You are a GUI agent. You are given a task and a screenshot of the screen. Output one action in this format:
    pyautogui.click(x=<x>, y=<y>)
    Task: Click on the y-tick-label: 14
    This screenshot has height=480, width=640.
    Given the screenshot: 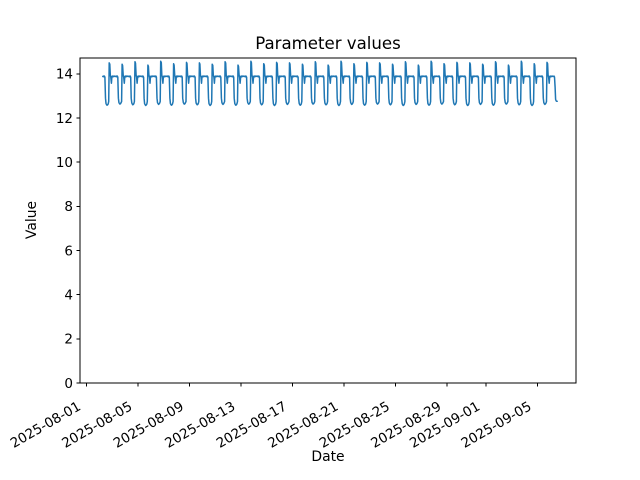 What is the action you would take?
    pyautogui.click(x=64, y=75)
    